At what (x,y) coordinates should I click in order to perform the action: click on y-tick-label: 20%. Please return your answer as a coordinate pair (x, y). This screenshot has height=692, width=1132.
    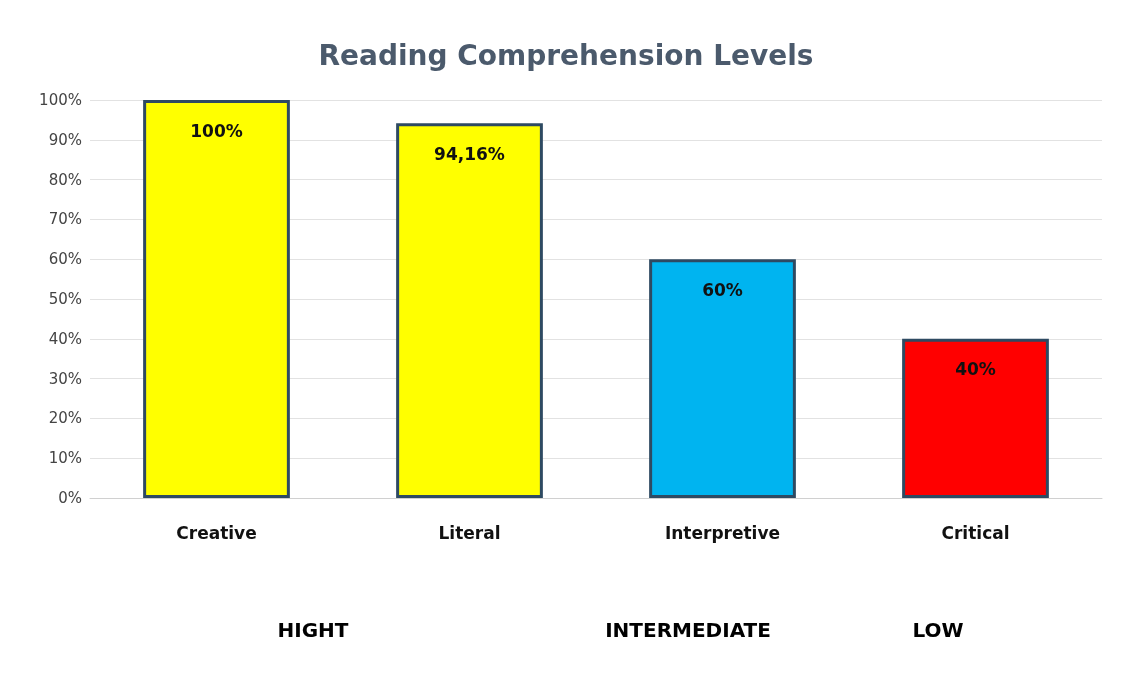
    Looking at the image, I should click on (65, 418).